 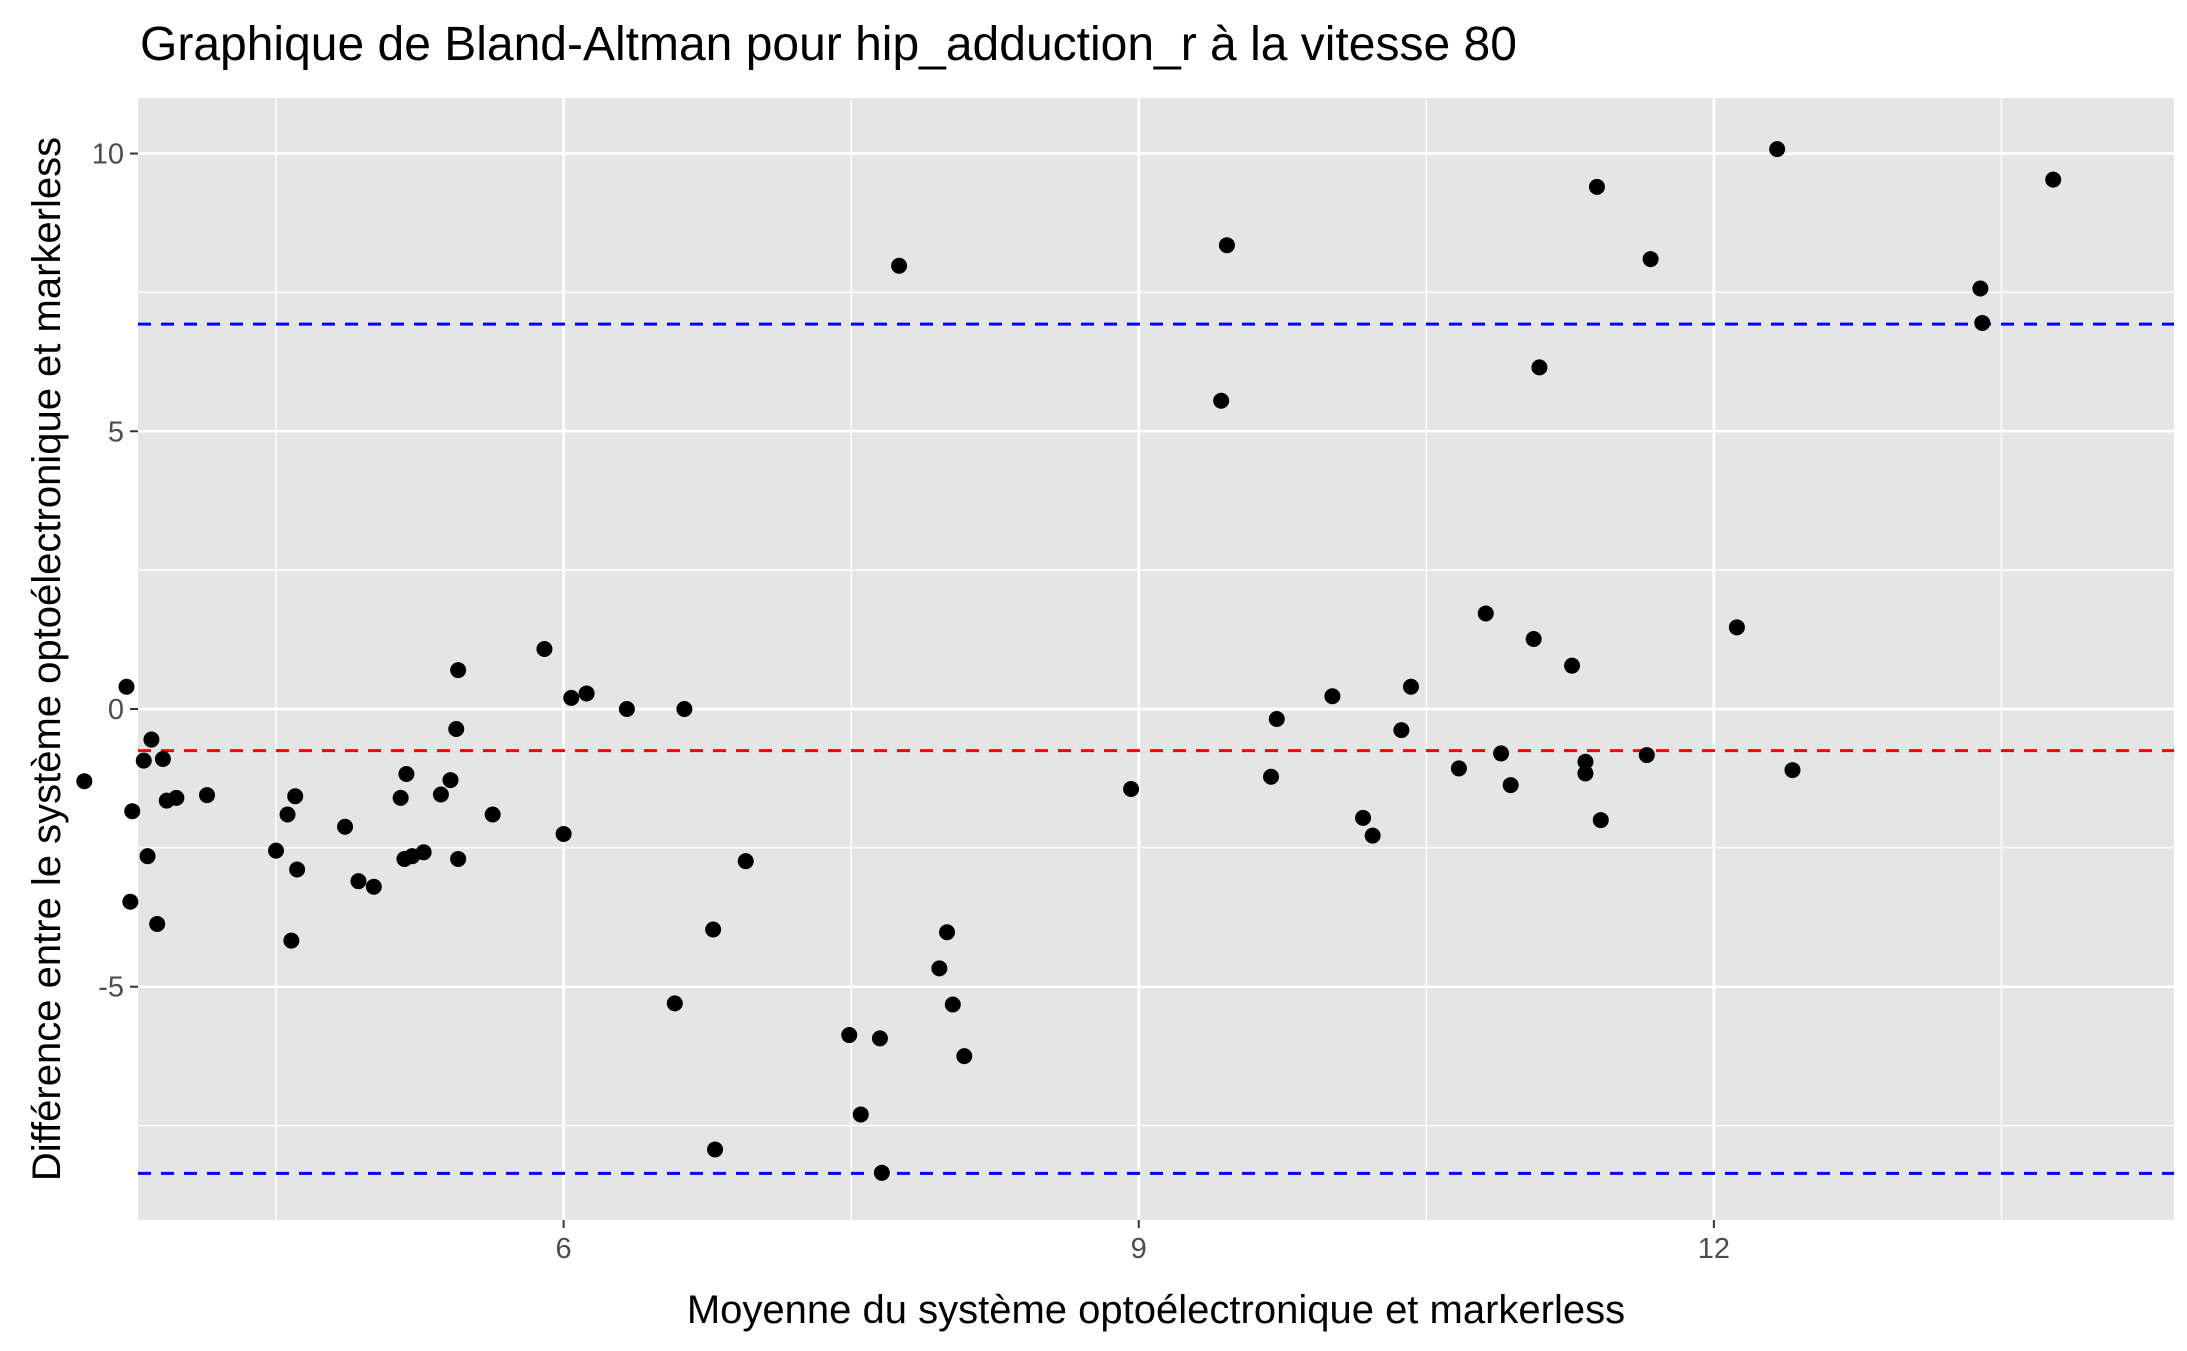 What do you see at coordinates (1139, 1249) in the screenshot?
I see `x-tick-label: 9` at bounding box center [1139, 1249].